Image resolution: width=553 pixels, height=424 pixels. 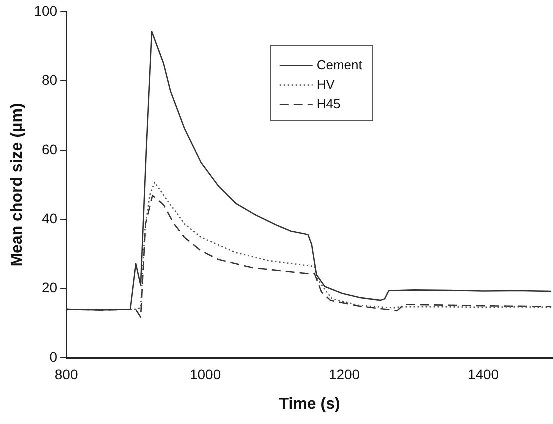 What do you see at coordinates (66, 374) in the screenshot?
I see `x-tick-label: 800` at bounding box center [66, 374].